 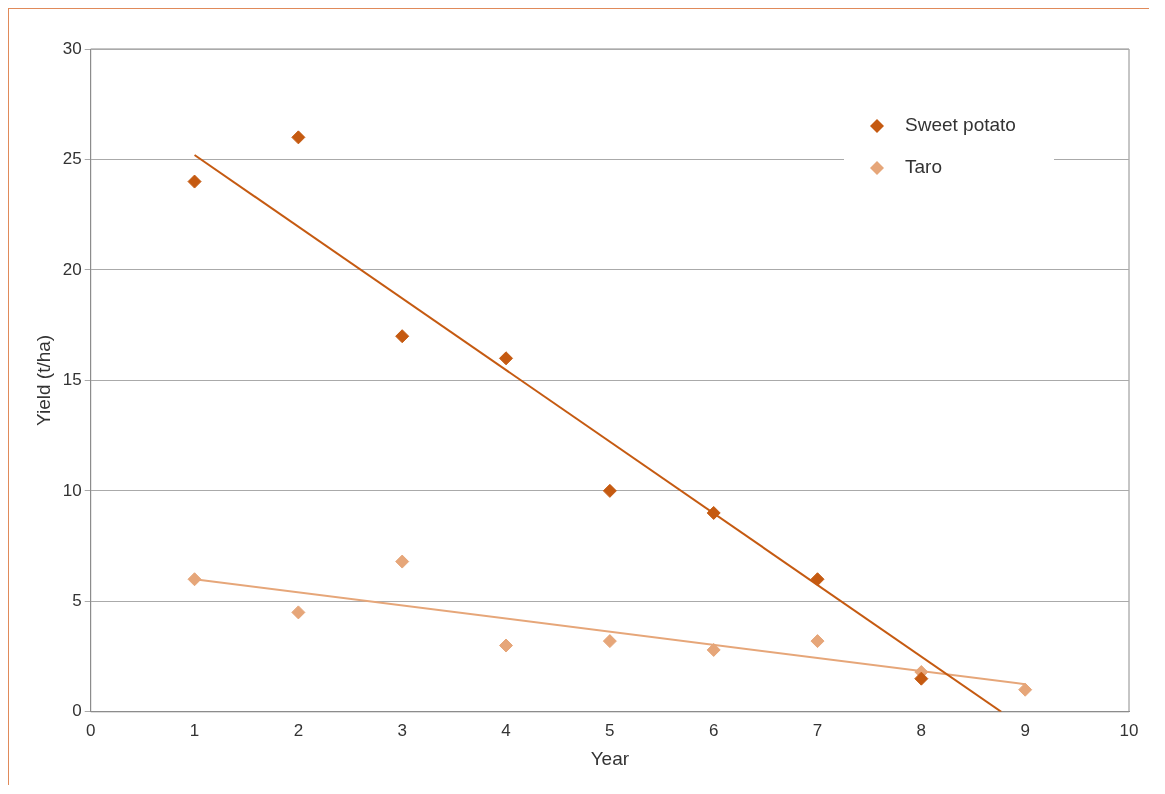 What do you see at coordinates (817, 730) in the screenshot?
I see `x-tick-label: 7` at bounding box center [817, 730].